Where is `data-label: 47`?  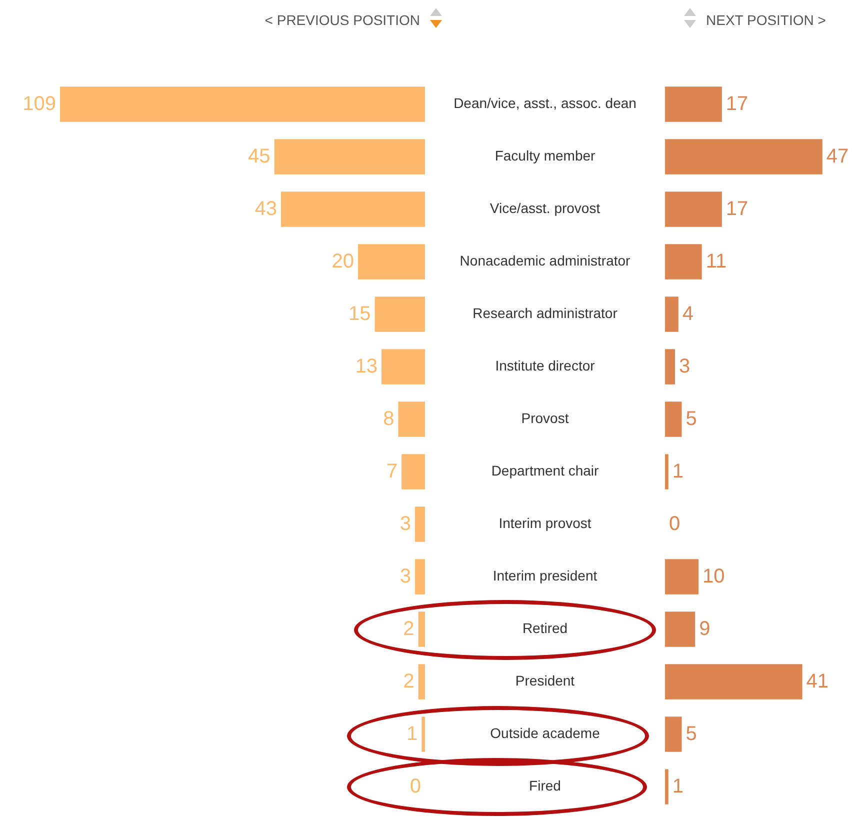 data-label: 47 is located at coordinates (837, 156).